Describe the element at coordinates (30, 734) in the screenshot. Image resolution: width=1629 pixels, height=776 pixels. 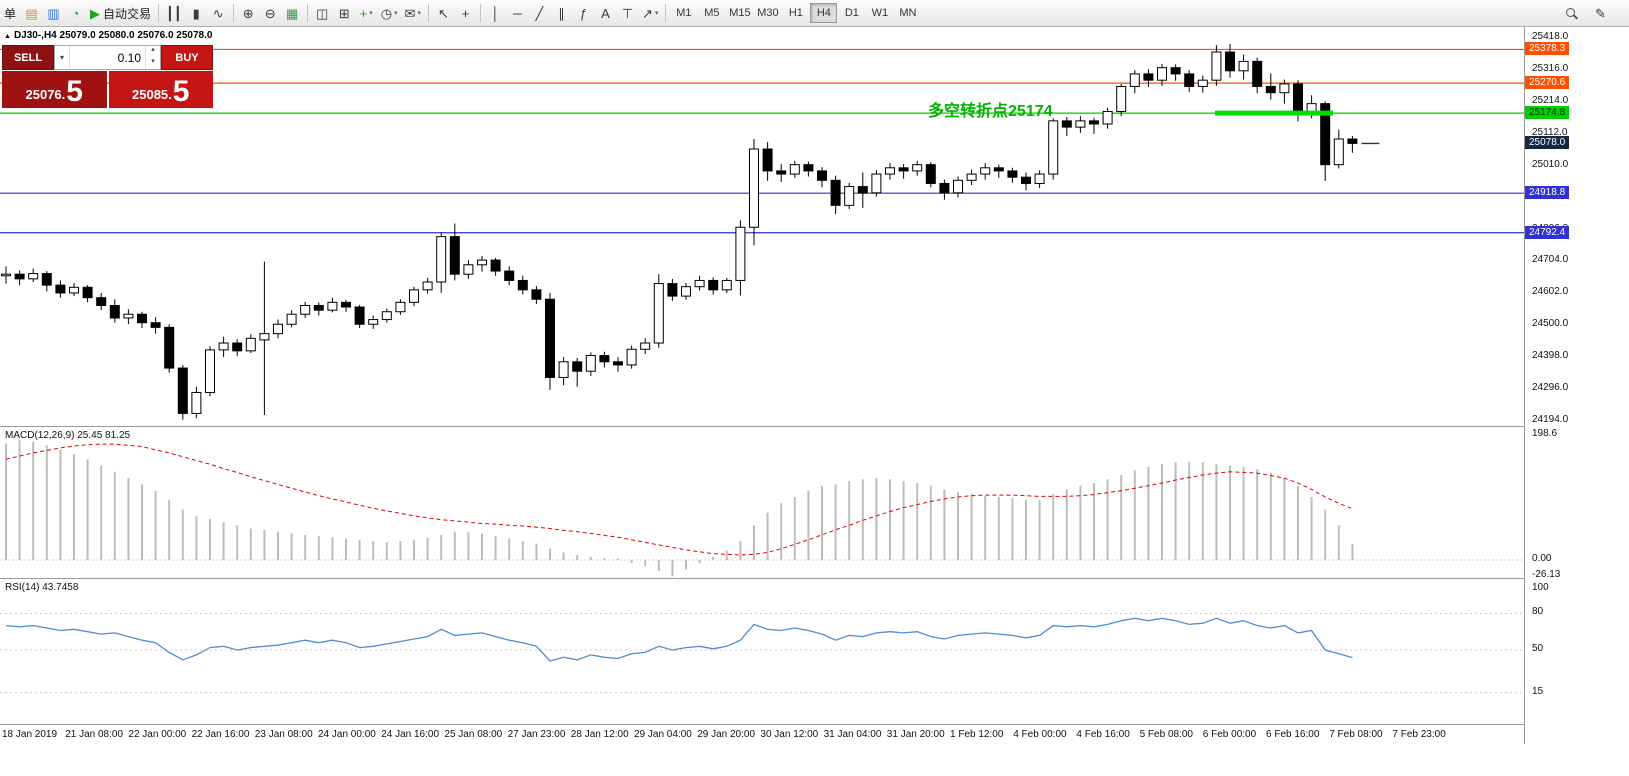
I see `time-tick: 18 Jan 2019` at that location.